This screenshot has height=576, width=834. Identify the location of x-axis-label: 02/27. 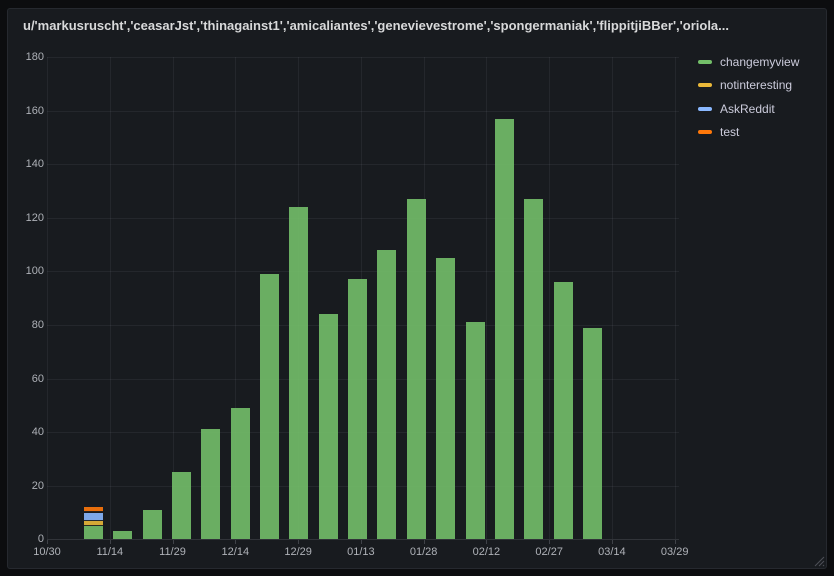
(549, 552).